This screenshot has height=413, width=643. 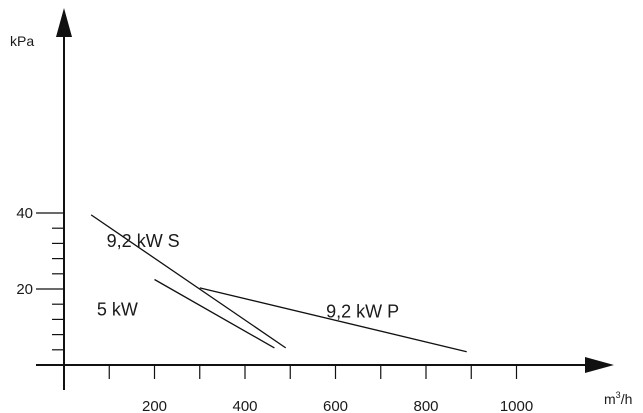 I want to click on x-axis-label-base: m, so click(x=610, y=399).